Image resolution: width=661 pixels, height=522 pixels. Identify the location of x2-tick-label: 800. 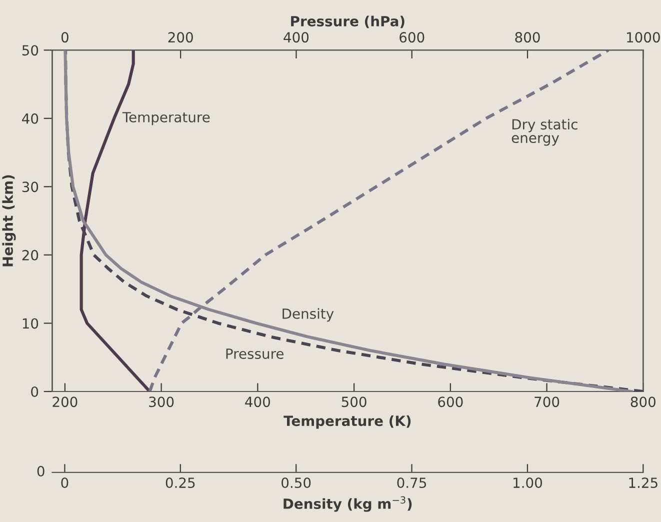
(527, 37).